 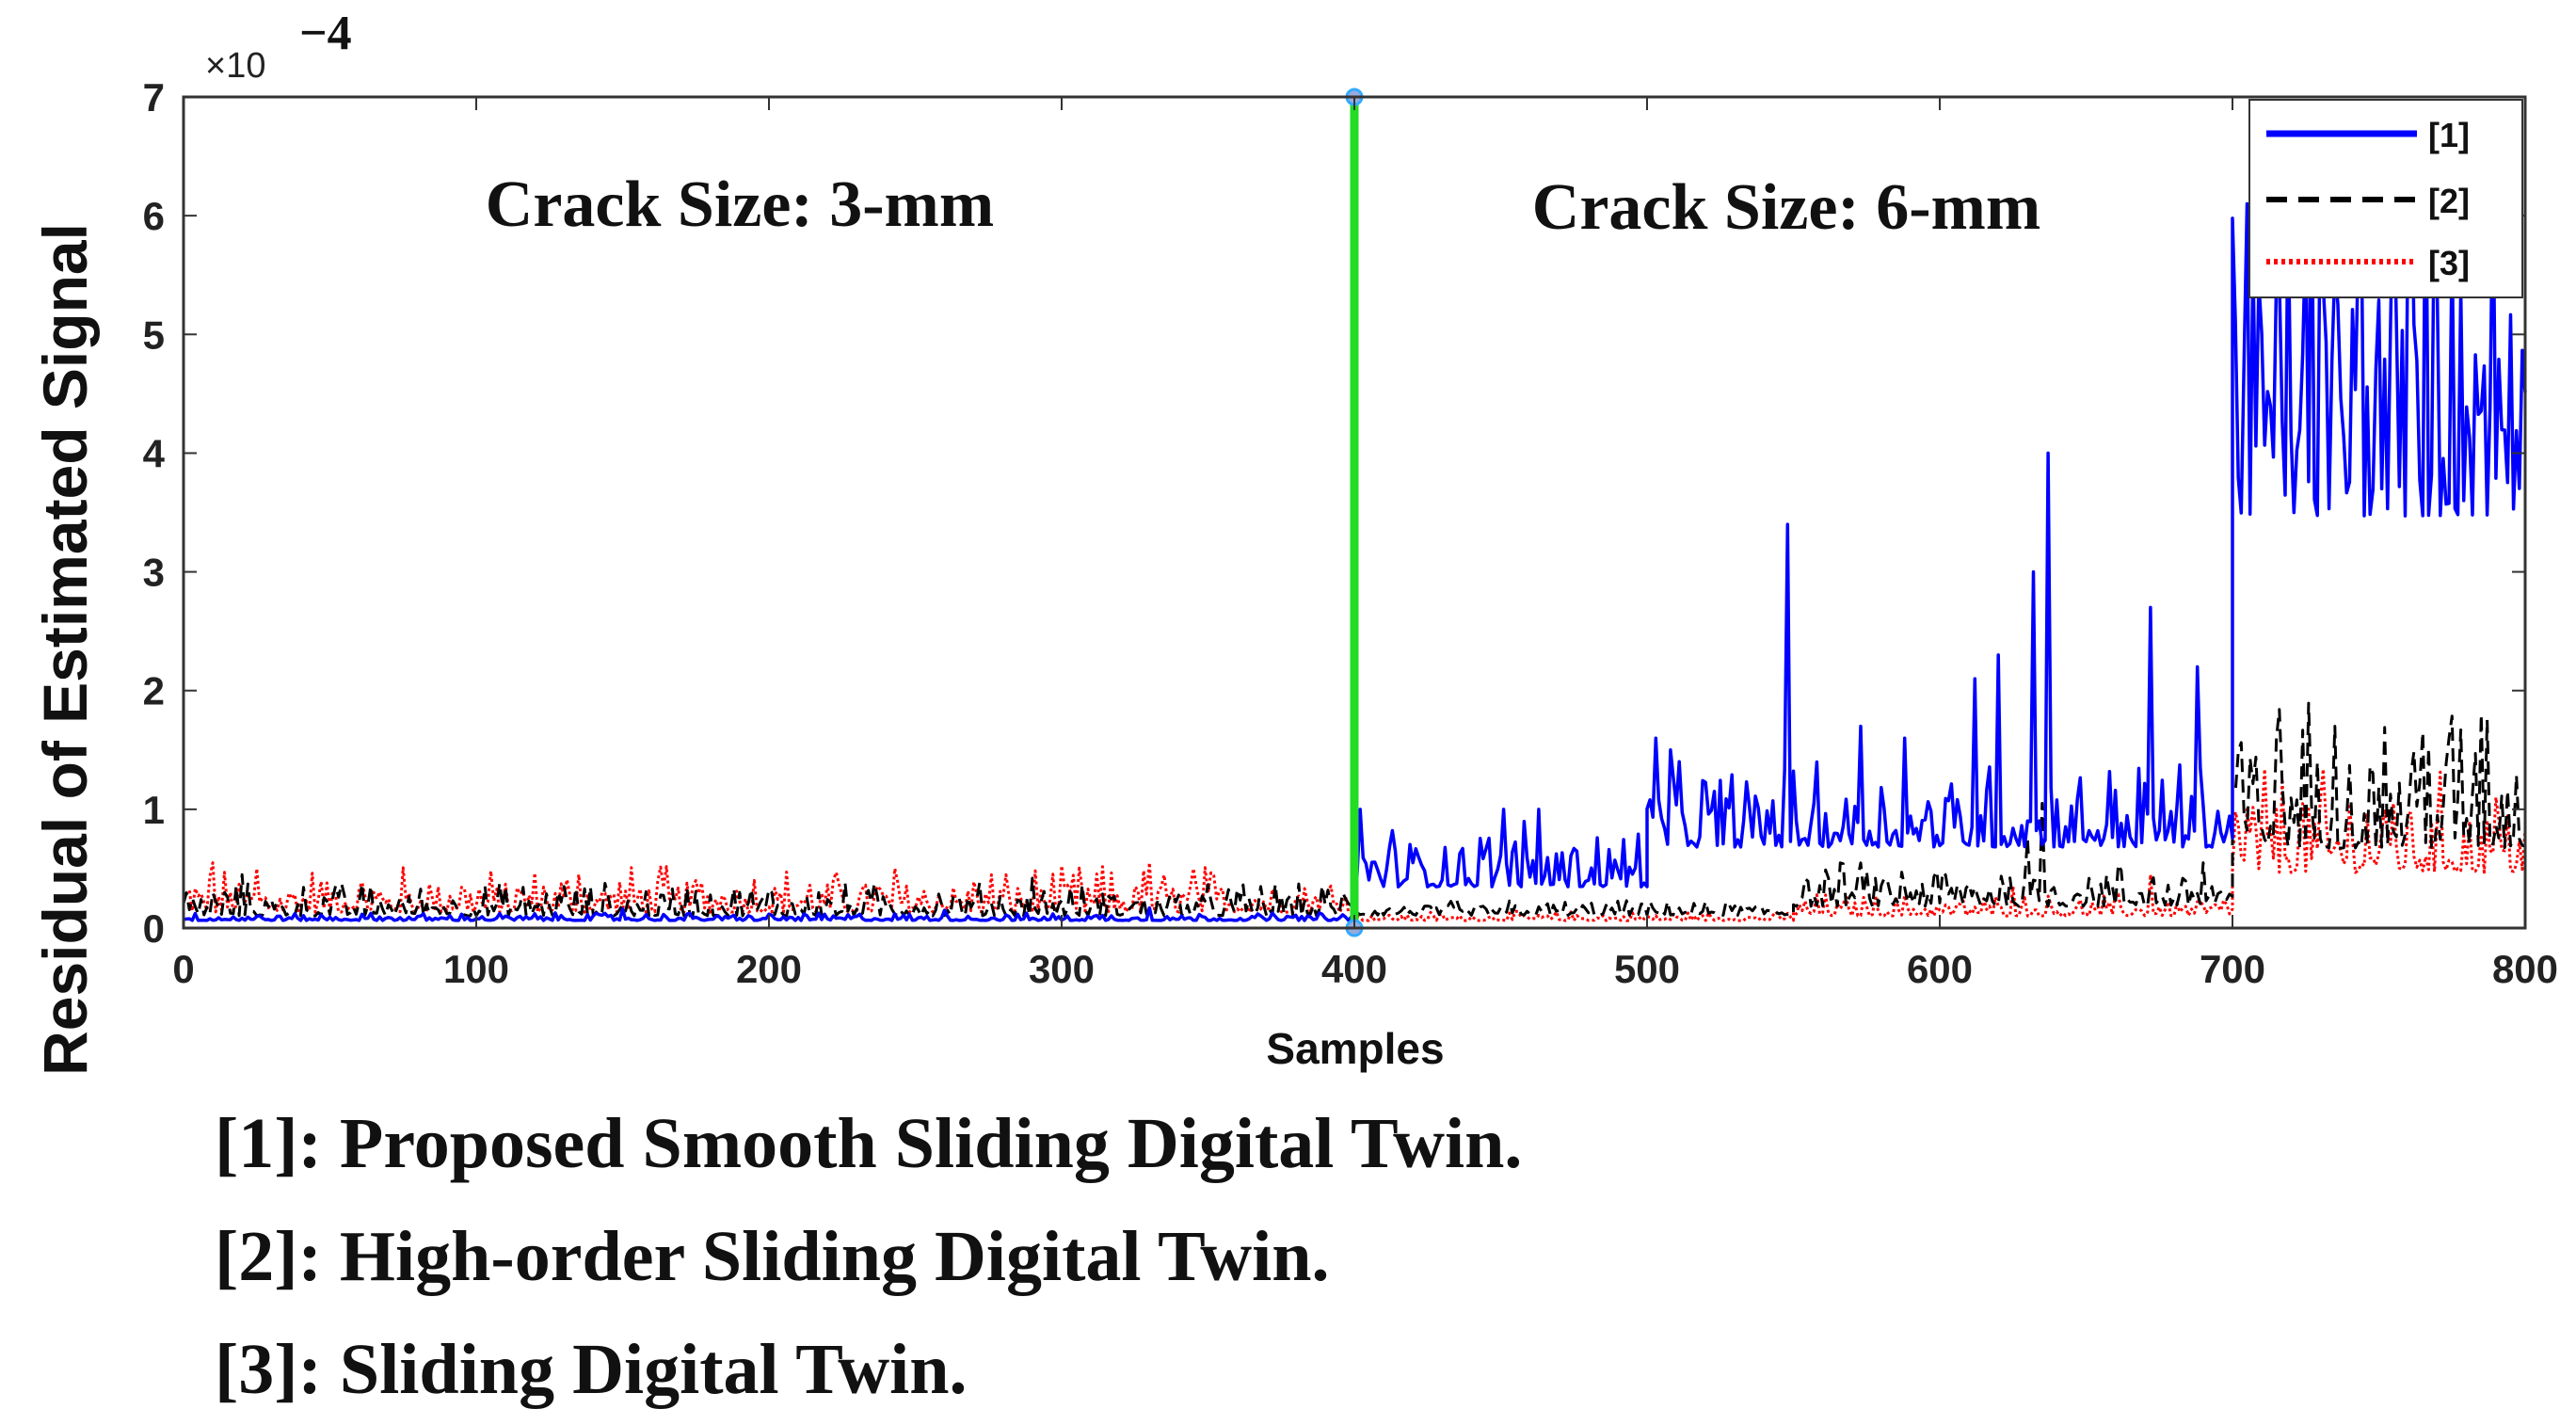 I want to click on legend-label-2: [2], so click(x=2449, y=201).